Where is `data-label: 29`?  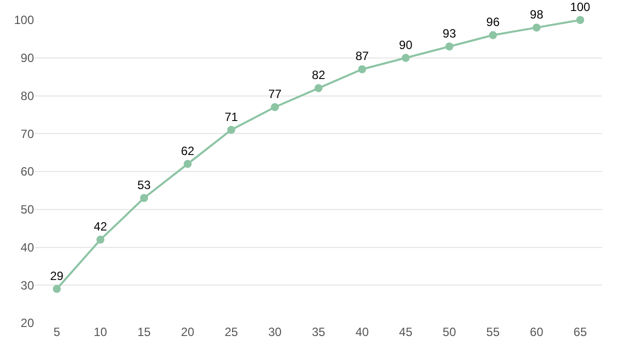
data-label: 29 is located at coordinates (57, 275).